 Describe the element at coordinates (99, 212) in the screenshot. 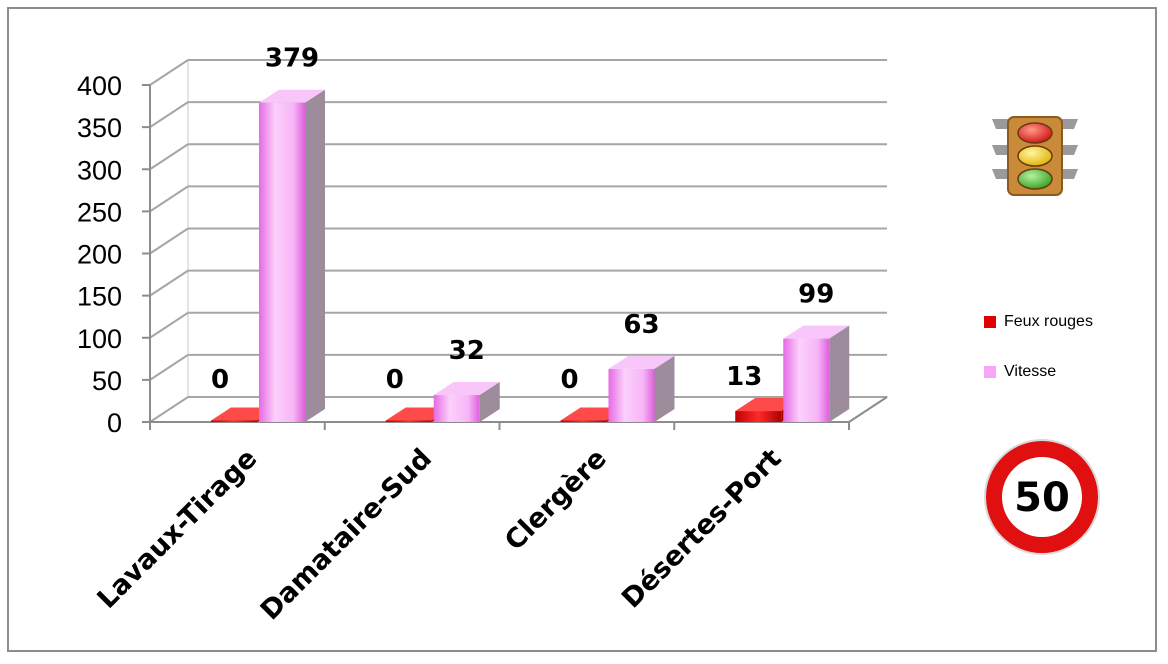

I see `y-tick-label: 250` at that location.